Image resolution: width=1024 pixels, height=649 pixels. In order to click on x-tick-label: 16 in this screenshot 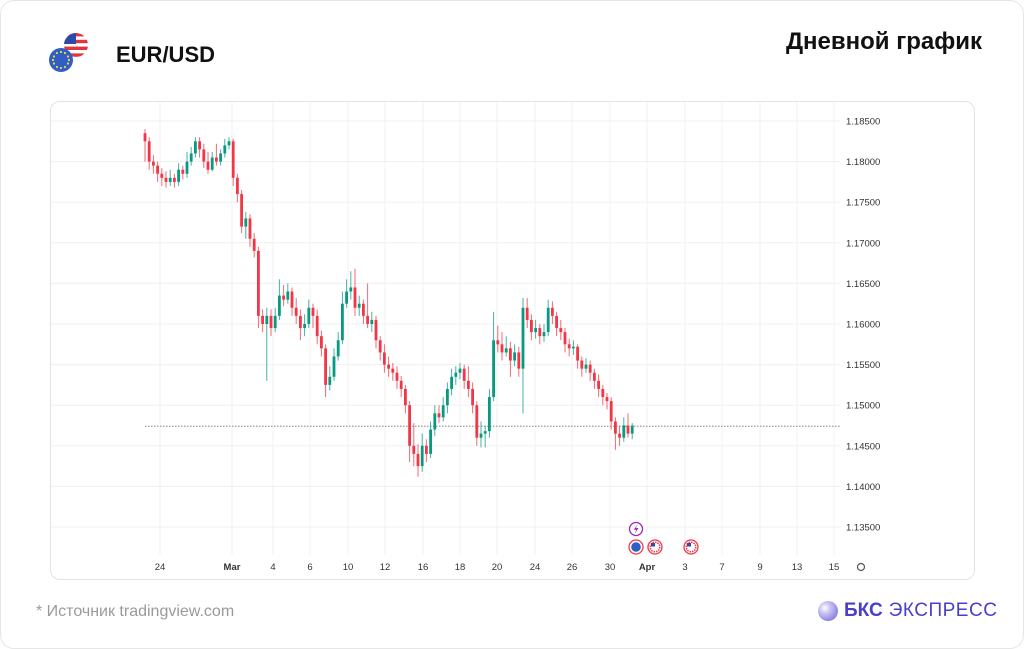, I will do `click(423, 567)`.